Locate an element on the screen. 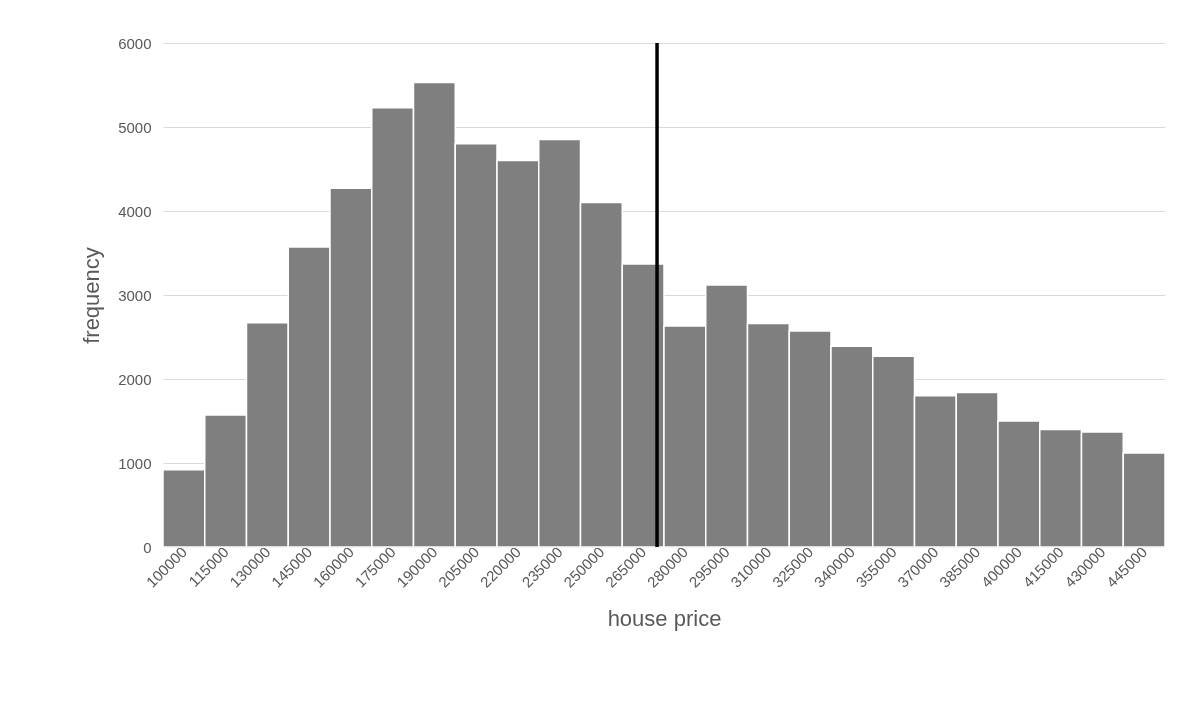 This screenshot has width=1182, height=709. y-tick-label: 5000 is located at coordinates (135, 127).